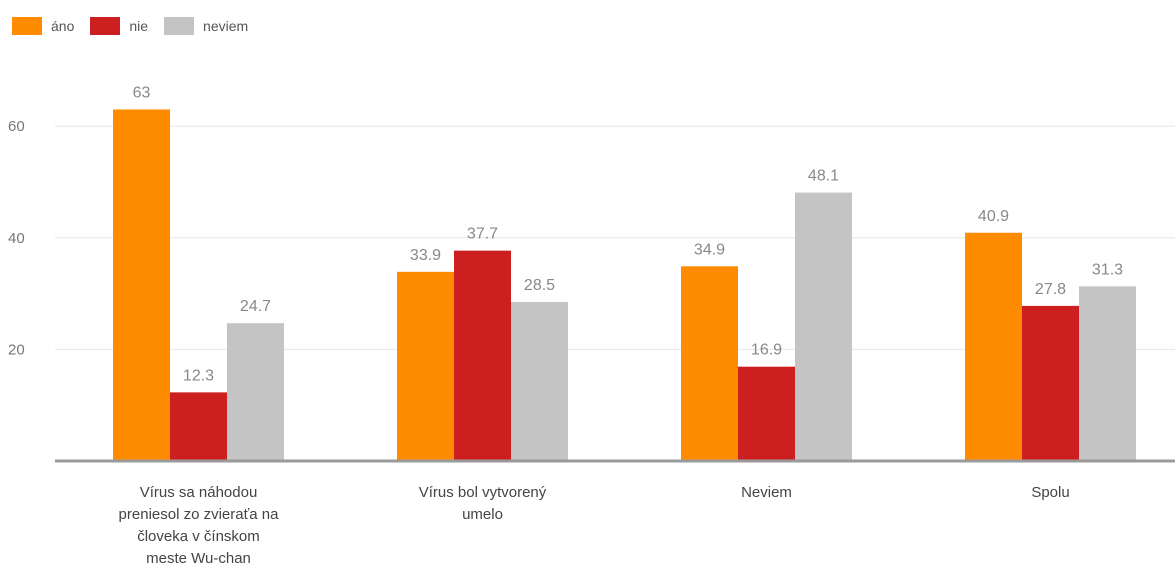 Image resolution: width=1175 pixels, height=578 pixels. What do you see at coordinates (766, 350) in the screenshot?
I see `data-label: 16.9` at bounding box center [766, 350].